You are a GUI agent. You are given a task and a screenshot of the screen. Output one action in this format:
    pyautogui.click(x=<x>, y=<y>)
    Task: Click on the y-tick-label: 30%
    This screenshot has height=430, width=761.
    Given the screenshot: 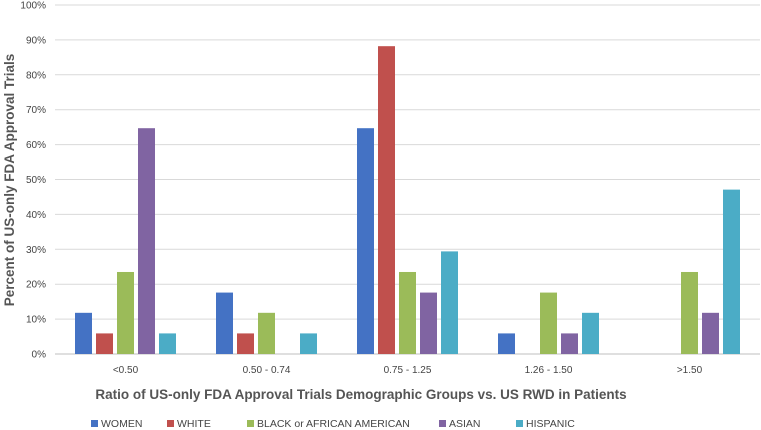 What is the action you would take?
    pyautogui.click(x=36, y=250)
    